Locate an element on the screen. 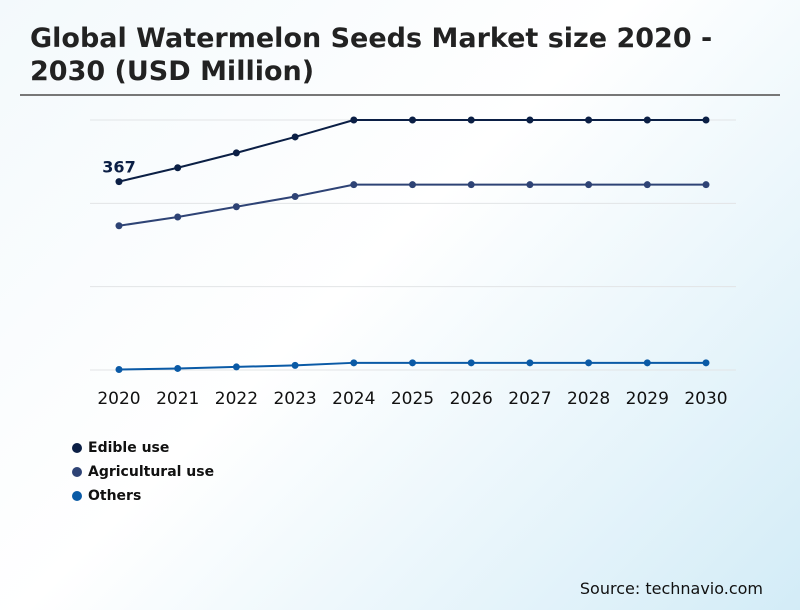 The width and height of the screenshot is (800, 610). x-tick-label: 2023 is located at coordinates (294, 399).